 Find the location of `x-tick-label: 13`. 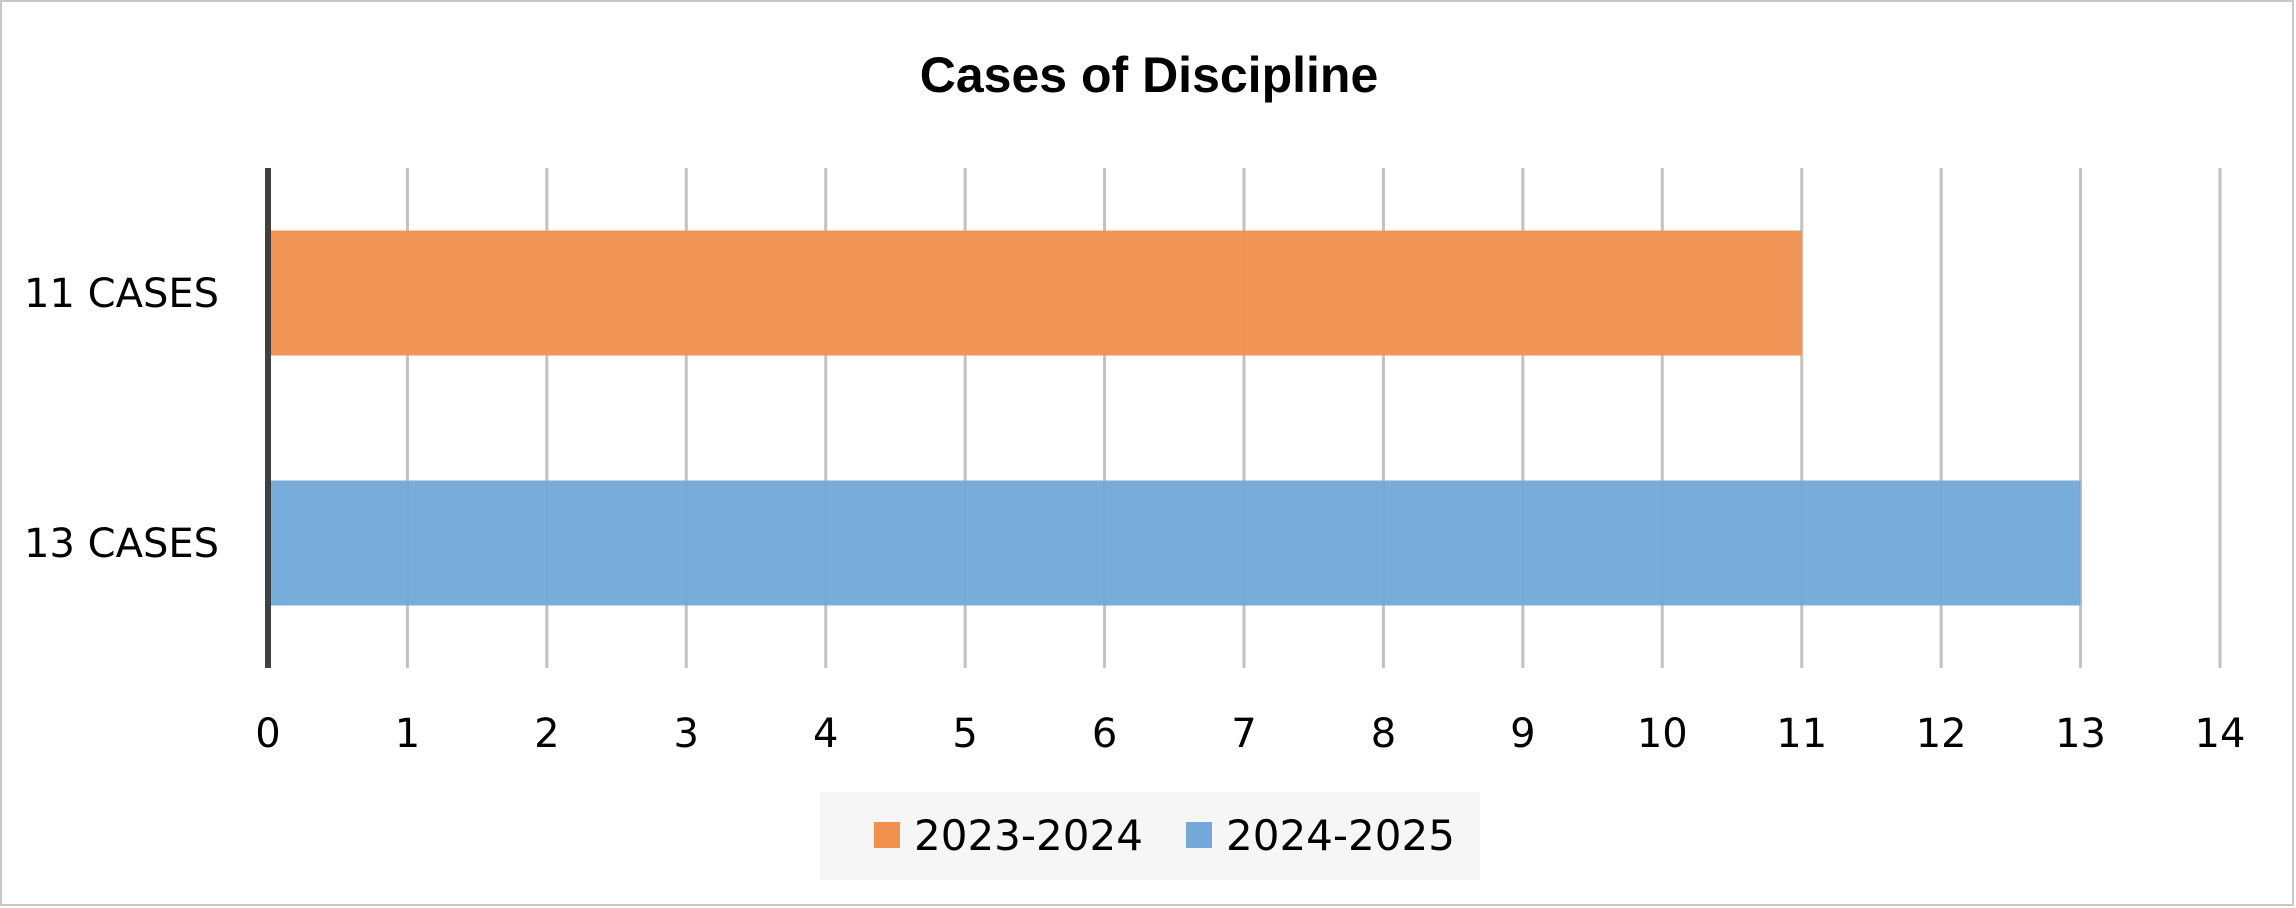

x-tick-label: 13 is located at coordinates (2080, 734).